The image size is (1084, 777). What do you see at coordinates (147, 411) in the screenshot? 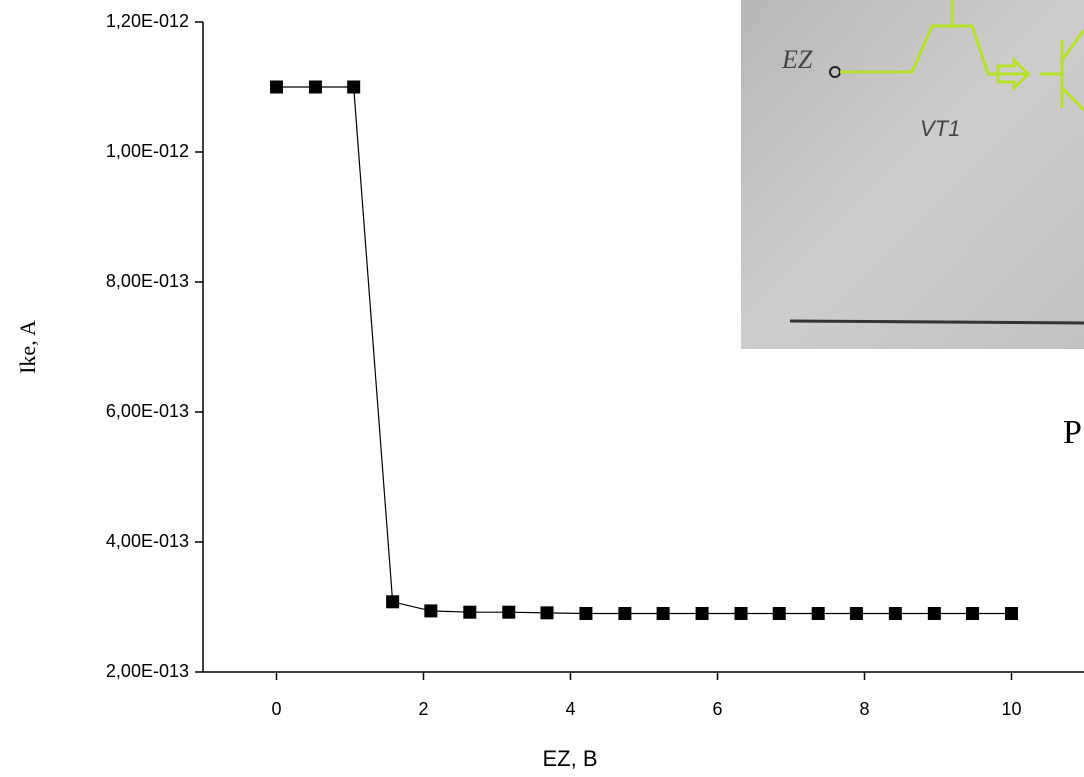
I see `y-tick-label: 6,00E-013` at bounding box center [147, 411].